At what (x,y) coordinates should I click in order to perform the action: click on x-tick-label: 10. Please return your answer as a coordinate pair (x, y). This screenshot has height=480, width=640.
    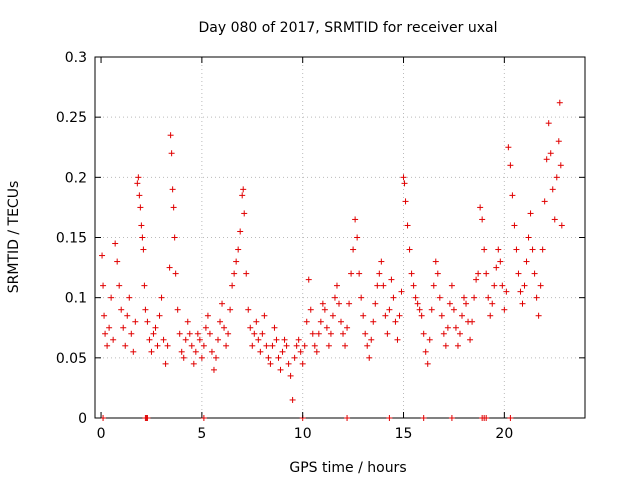
    Looking at the image, I should click on (303, 434).